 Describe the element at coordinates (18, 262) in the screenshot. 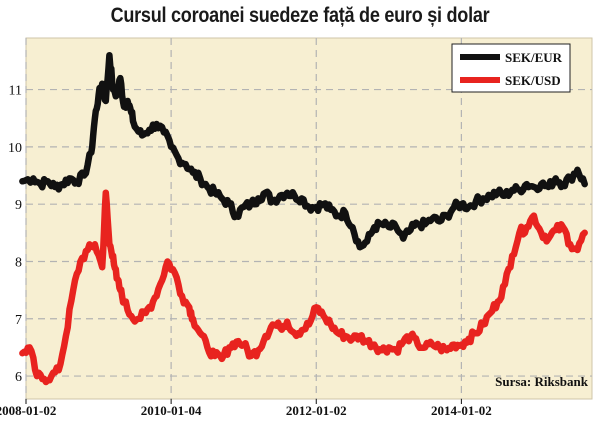

I see `y-tick-label: 8` at that location.